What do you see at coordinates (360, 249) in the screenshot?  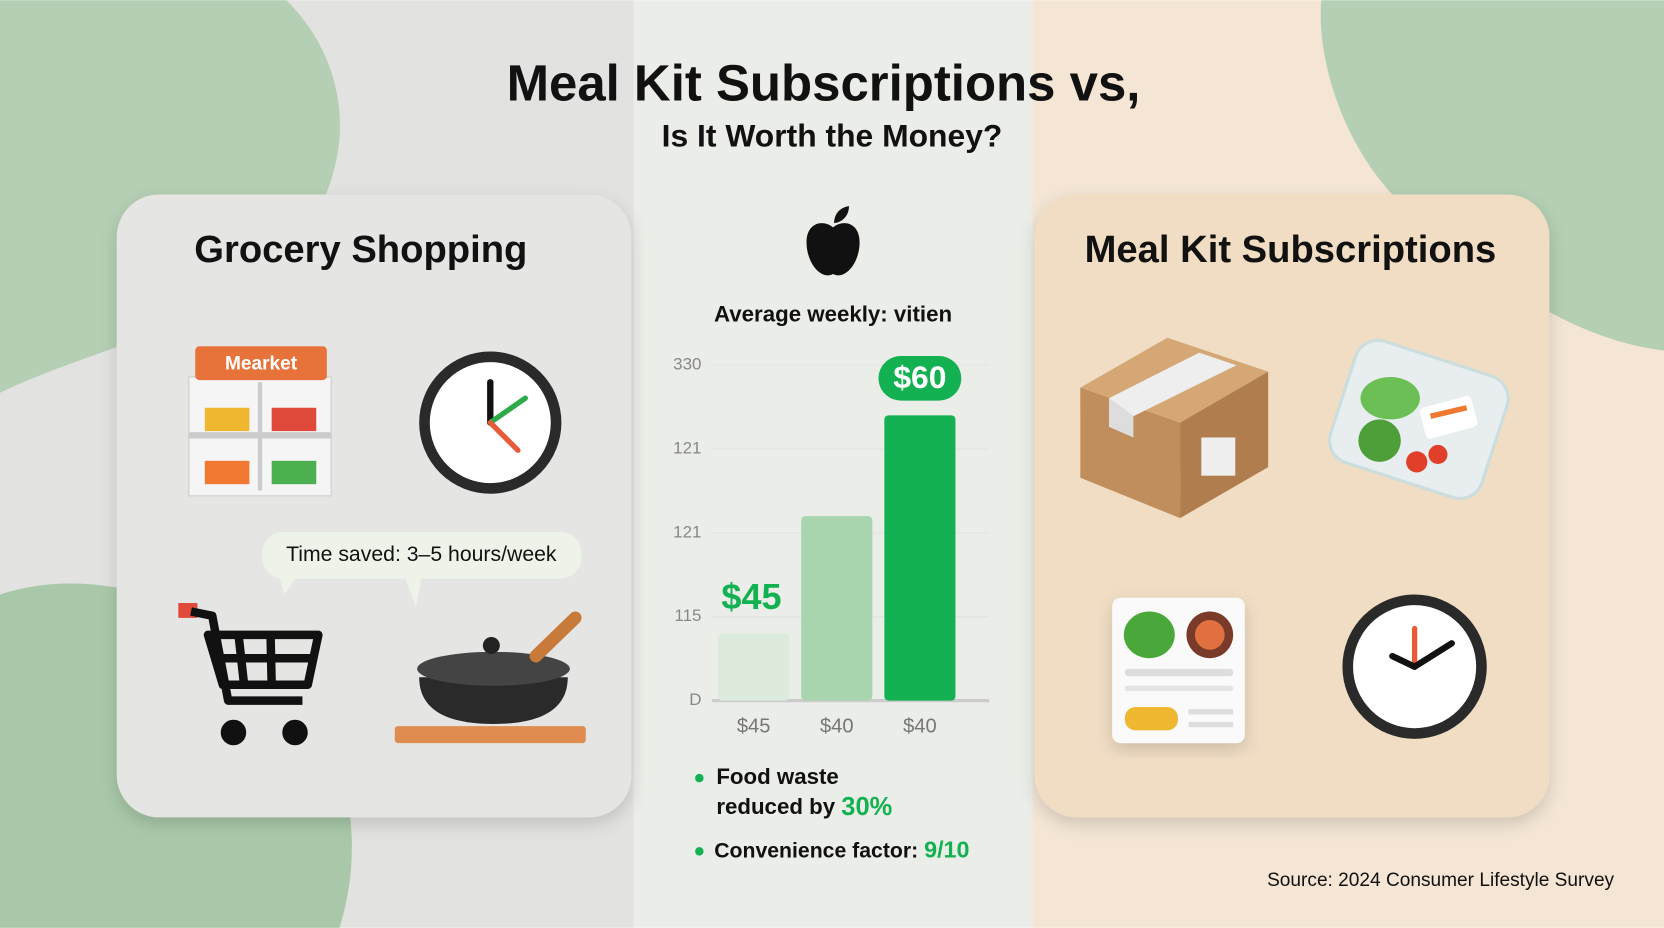 I see `left-title: Grocery Shopping` at bounding box center [360, 249].